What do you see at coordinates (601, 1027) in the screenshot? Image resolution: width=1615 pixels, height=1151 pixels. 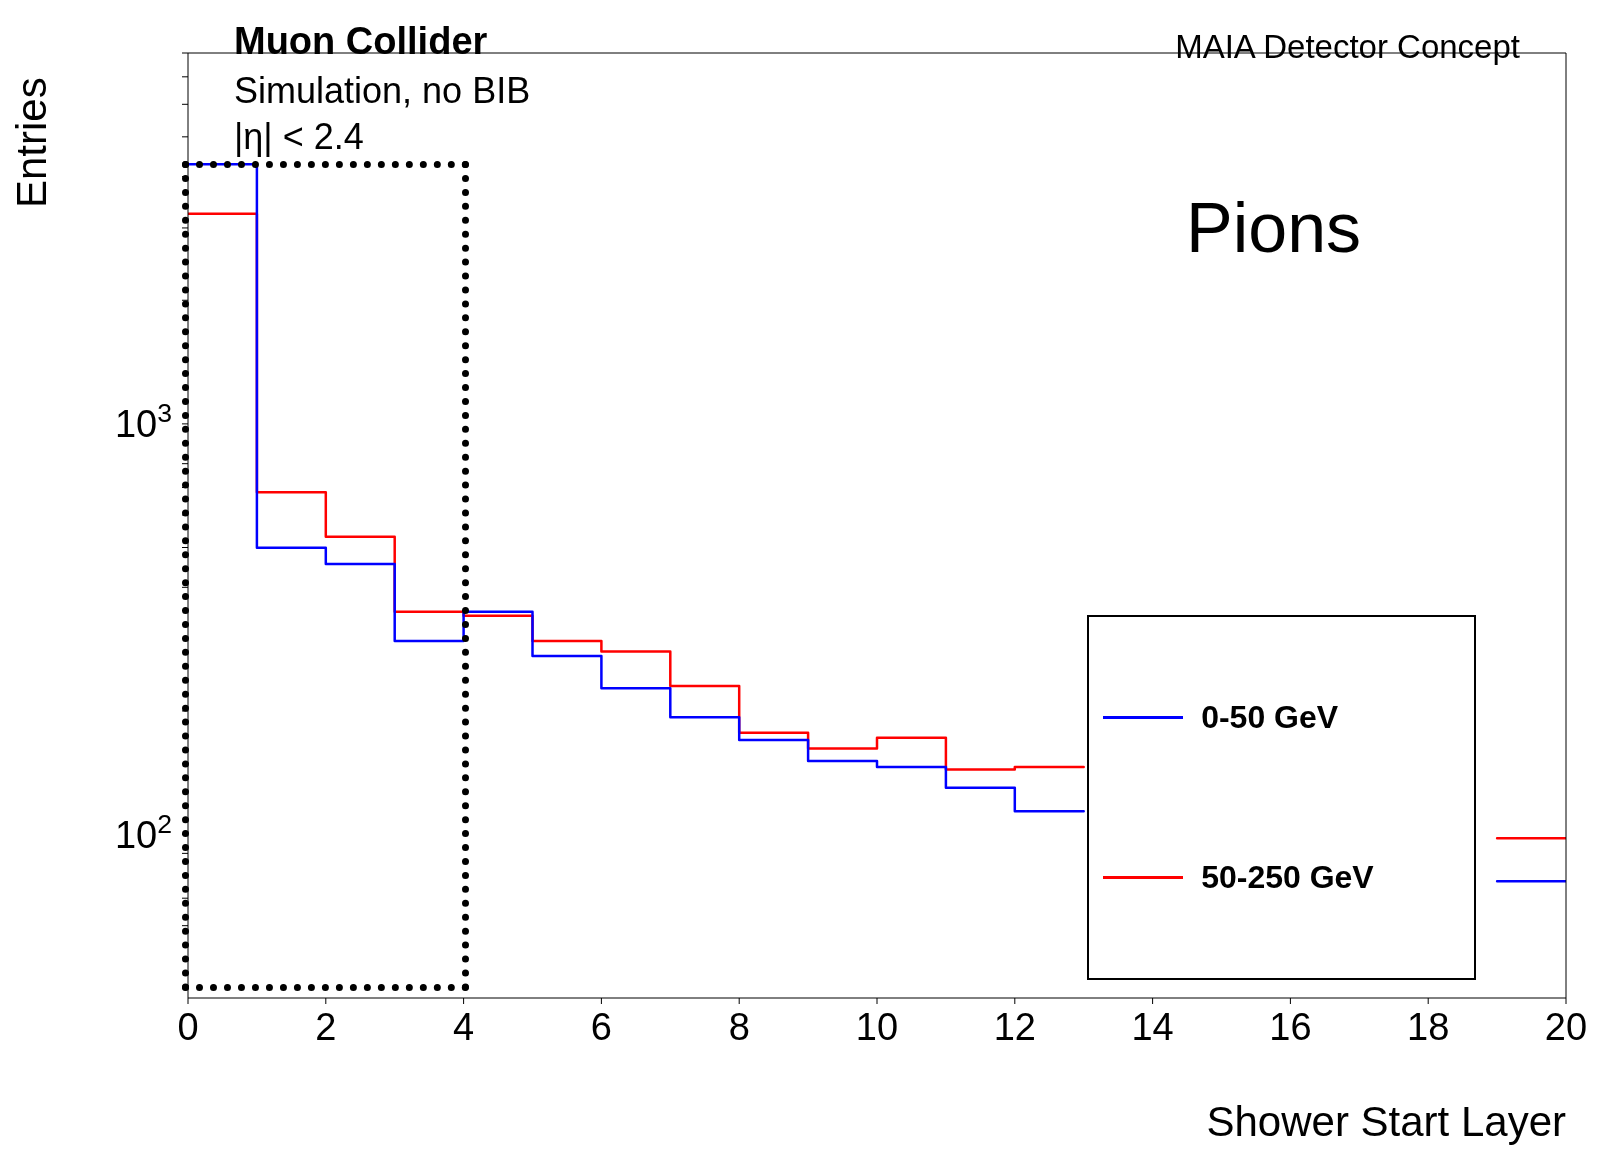 I see `x-tick-label: 6` at bounding box center [601, 1027].